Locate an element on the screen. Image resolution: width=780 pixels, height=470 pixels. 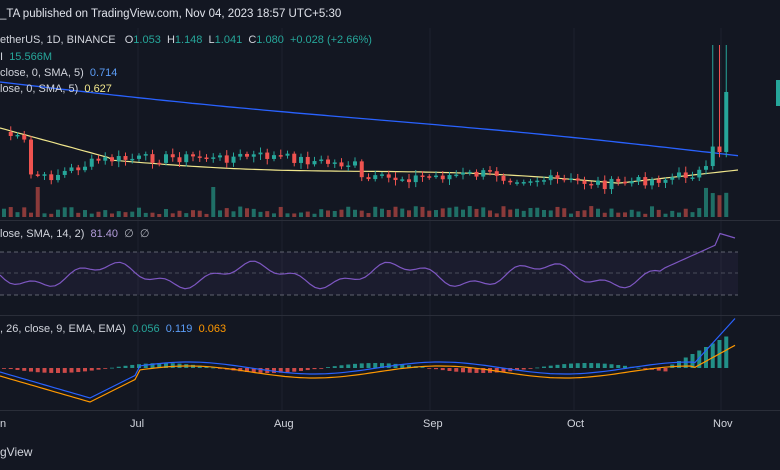
low-value: 1.041 is located at coordinates (228, 40).